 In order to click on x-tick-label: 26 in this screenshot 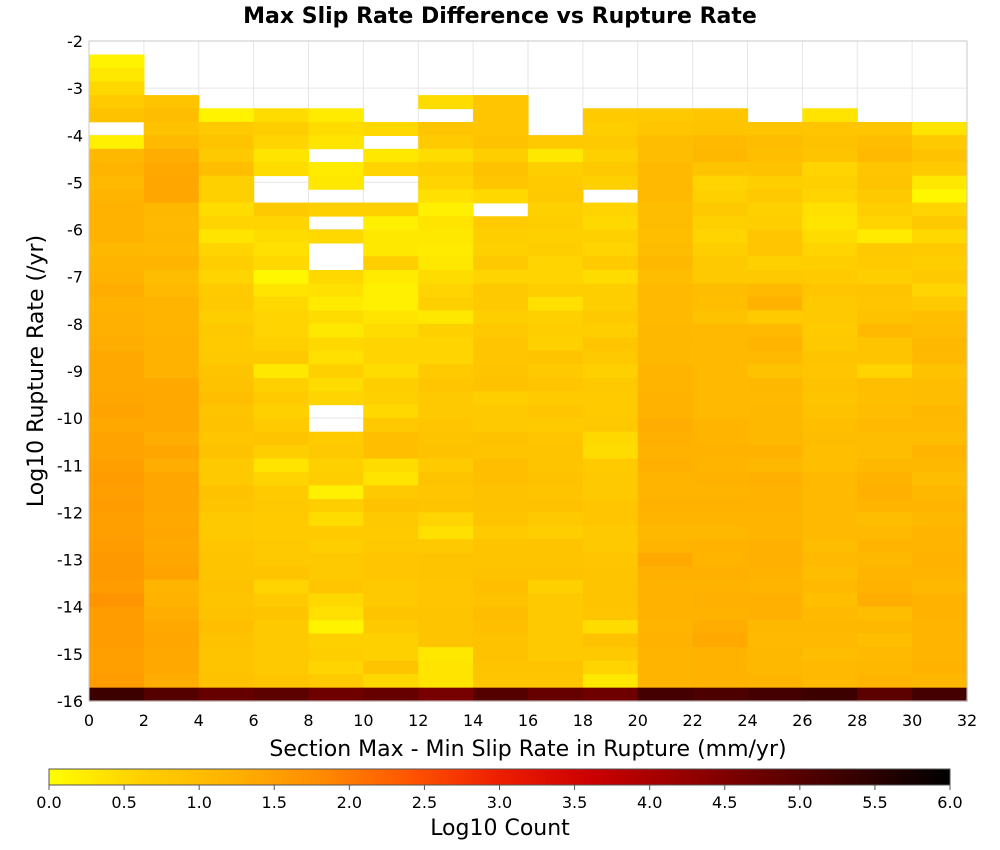, I will do `click(802, 720)`.